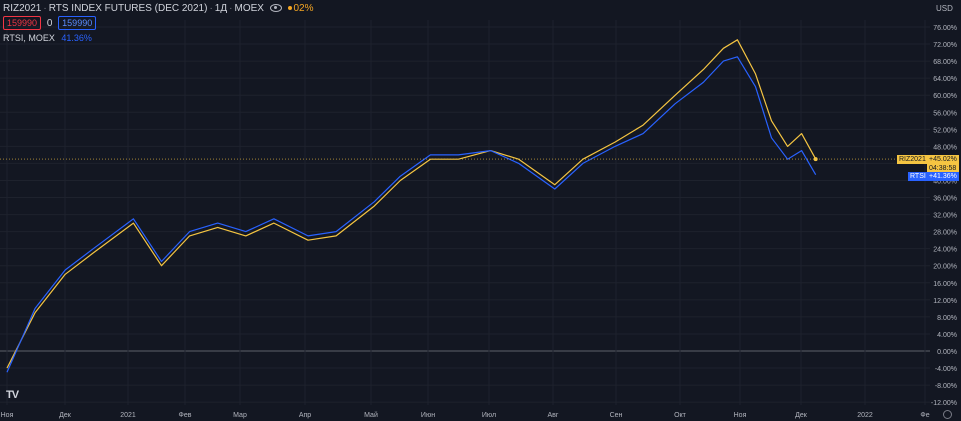  Describe the element at coordinates (924, 415) in the screenshot. I see `x-tick-label: Фе` at that location.